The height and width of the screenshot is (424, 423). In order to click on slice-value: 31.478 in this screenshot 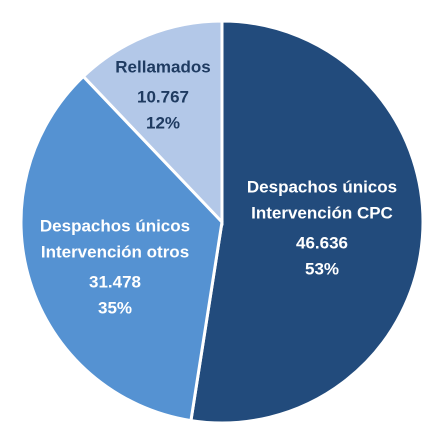, I will do `click(115, 281)`.